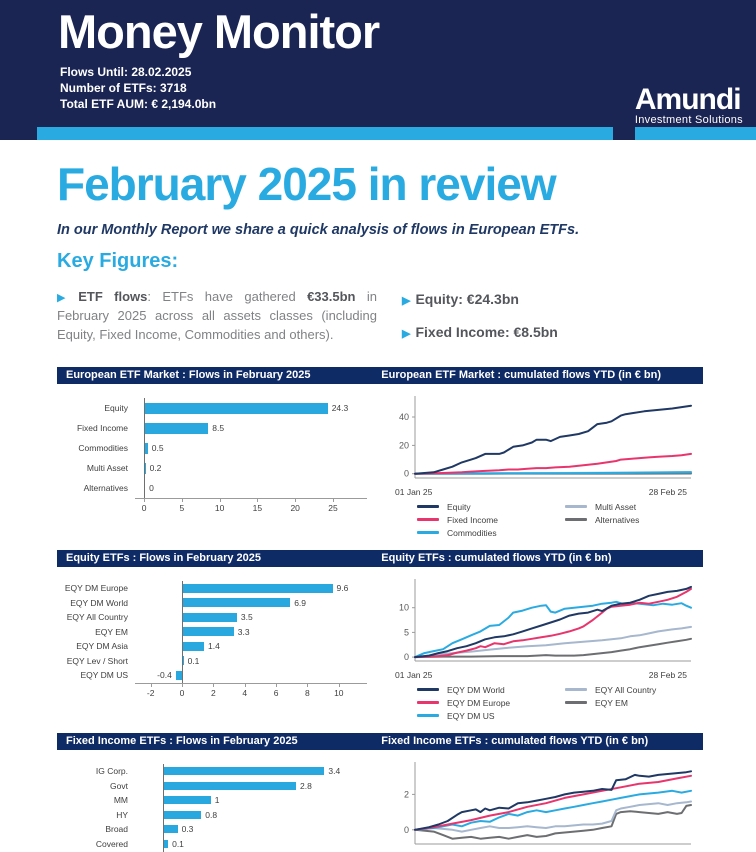  I want to click on bar-row: Govt 2.8, so click(222, 786).